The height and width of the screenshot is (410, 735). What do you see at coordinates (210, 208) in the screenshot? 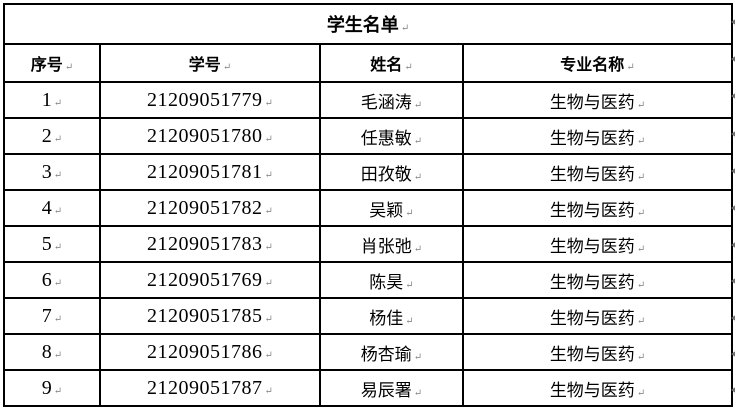
I see `cell-student-id: 21209051782 ↵` at bounding box center [210, 208].